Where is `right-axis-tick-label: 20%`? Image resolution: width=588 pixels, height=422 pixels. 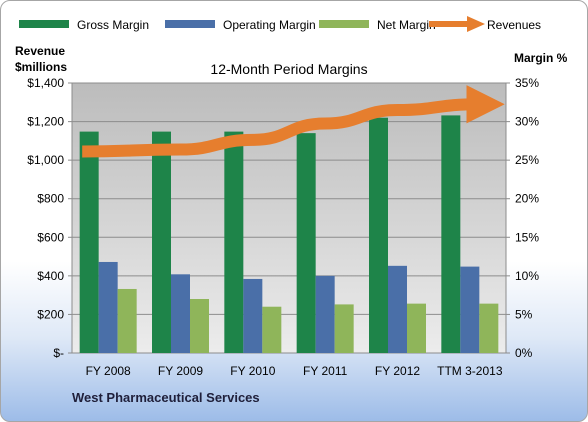 right-axis-tick-label: 20% is located at coordinates (527, 199).